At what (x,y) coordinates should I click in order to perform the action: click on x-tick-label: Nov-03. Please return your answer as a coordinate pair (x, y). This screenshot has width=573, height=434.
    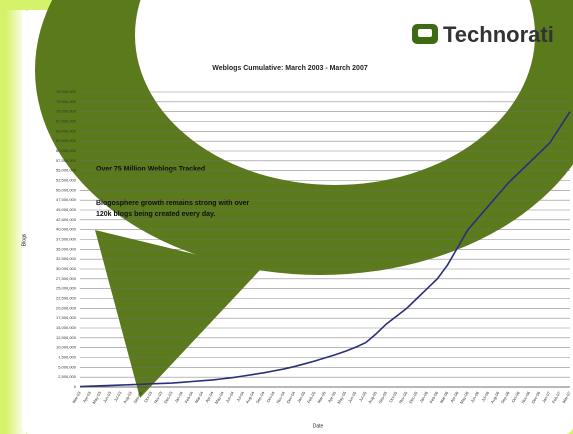
    Looking at the image, I should click on (158, 397).